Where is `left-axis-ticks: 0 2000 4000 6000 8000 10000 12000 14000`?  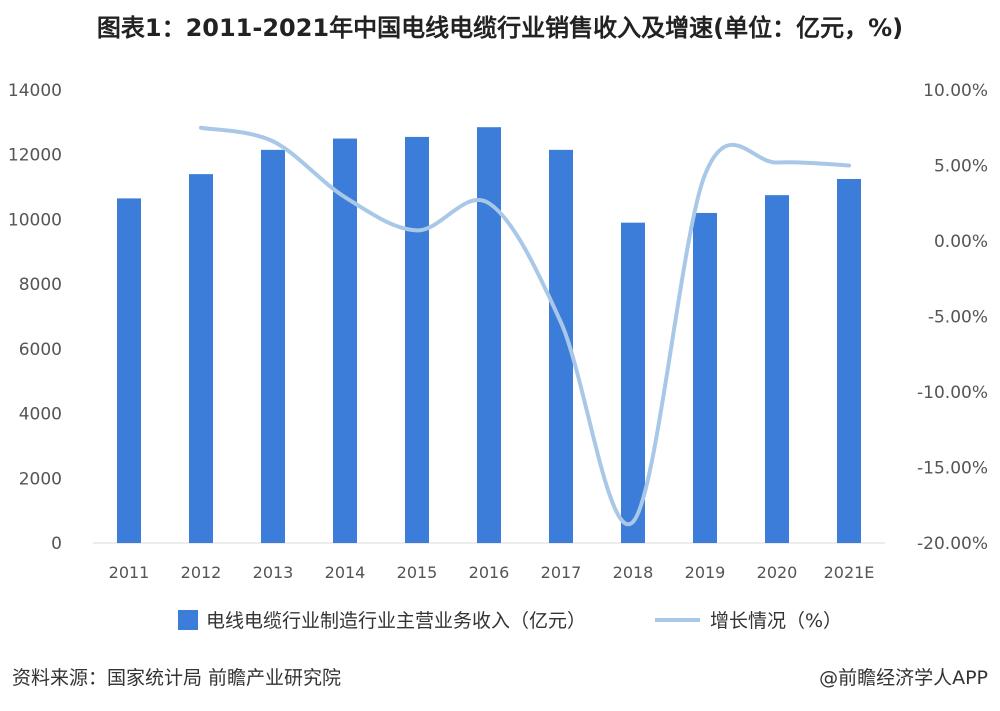
left-axis-ticks: 0 2000 4000 6000 8000 10000 12000 14000 is located at coordinates (35, 317).